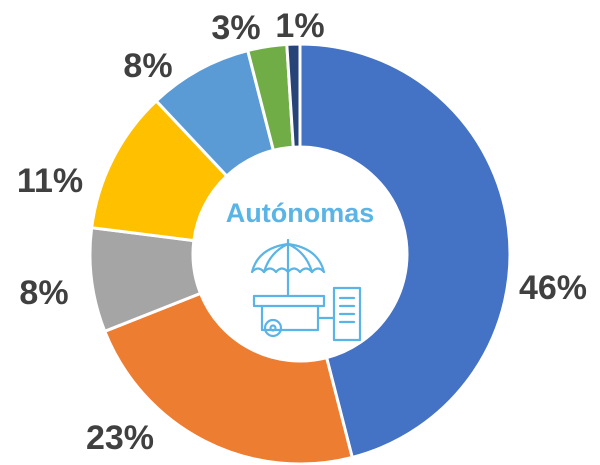  Describe the element at coordinates (235, 28) in the screenshot. I see `data-label: 3%` at that location.